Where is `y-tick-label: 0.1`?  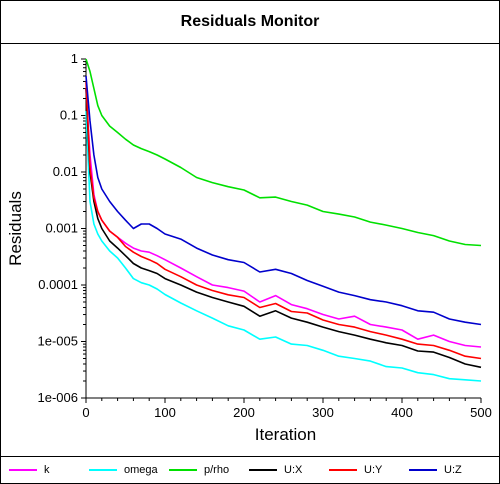
y-tick-label: 0.1 is located at coordinates (69, 115).